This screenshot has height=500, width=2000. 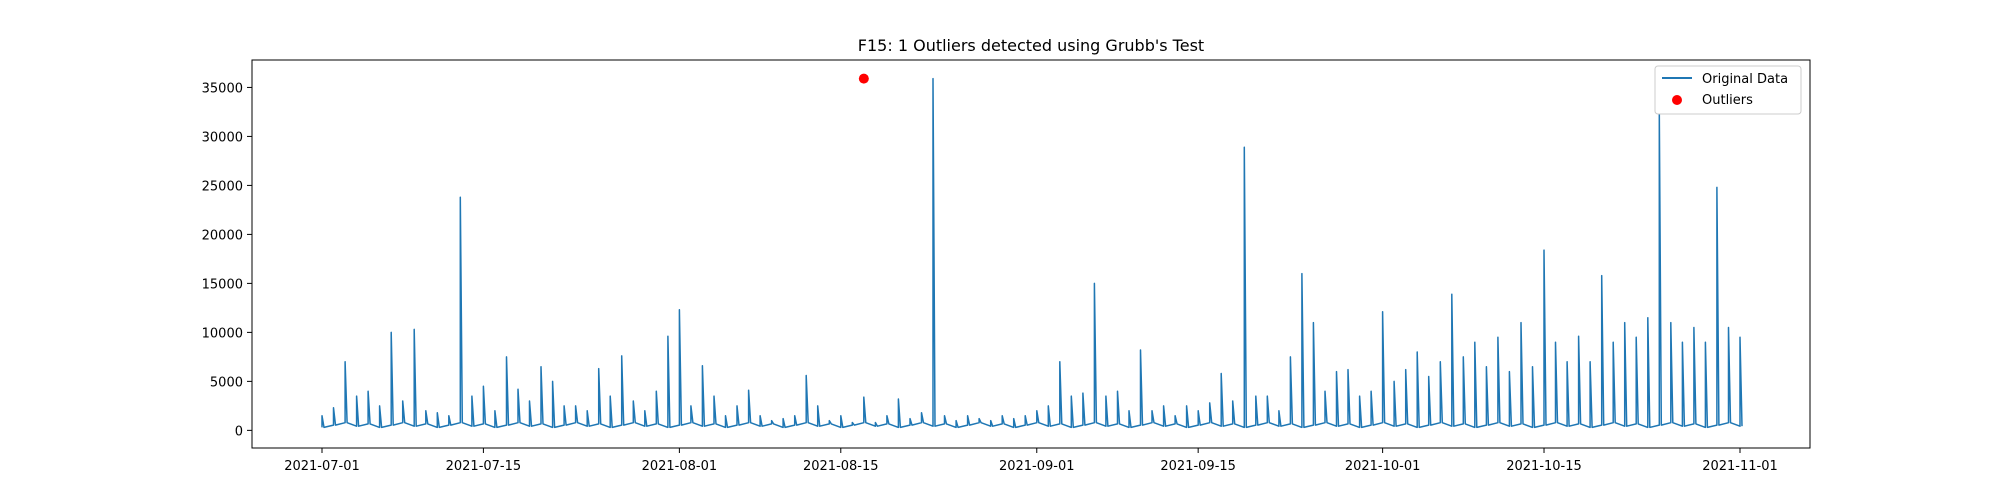 What do you see at coordinates (222, 284) in the screenshot?
I see `y-tick-label: 15000` at bounding box center [222, 284].